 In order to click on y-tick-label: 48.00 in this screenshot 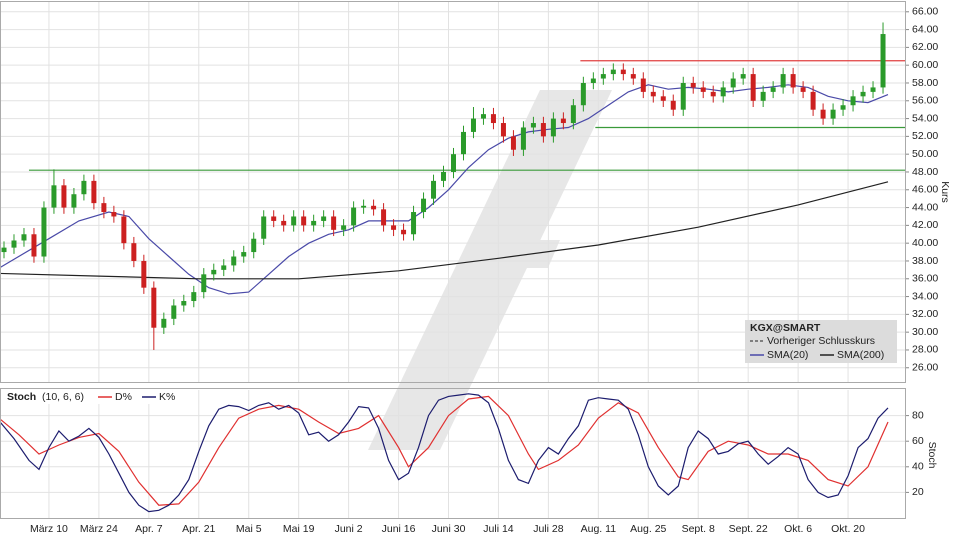, I will do `click(925, 172)`.